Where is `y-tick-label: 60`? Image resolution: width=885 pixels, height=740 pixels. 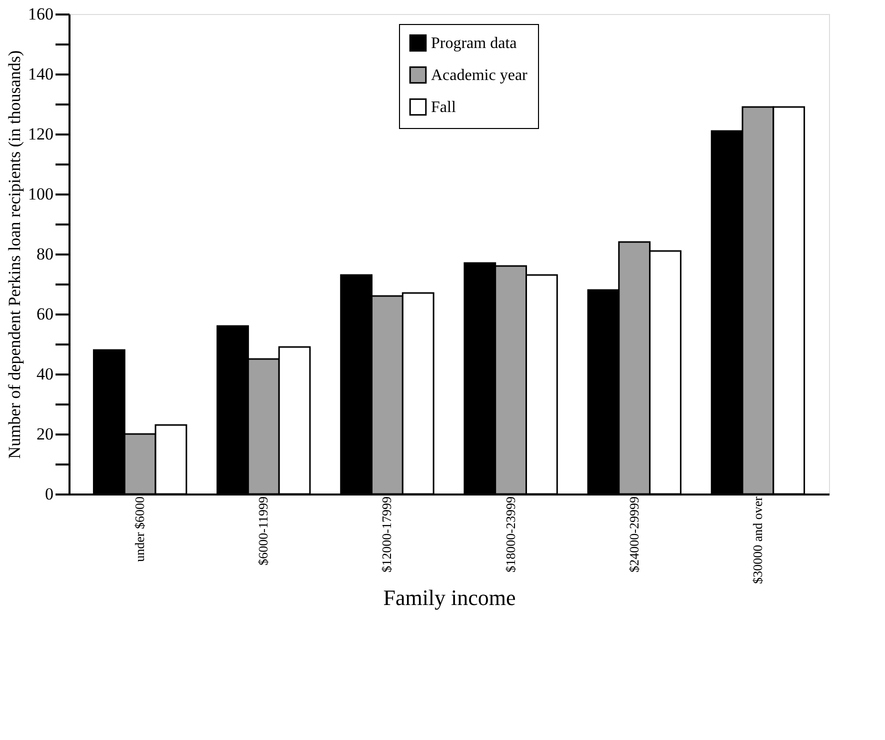
y-tick-label: 60 is located at coordinates (45, 314).